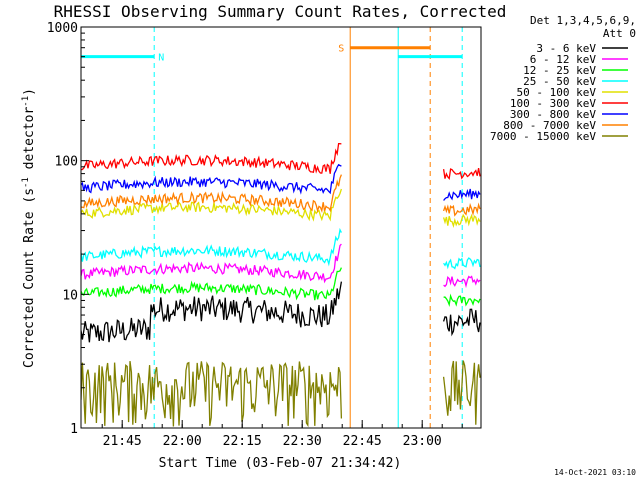 This screenshot has height=480, width=640. Describe the element at coordinates (362, 441) in the screenshot. I see `x-tick-label-4: 22:45` at that location.